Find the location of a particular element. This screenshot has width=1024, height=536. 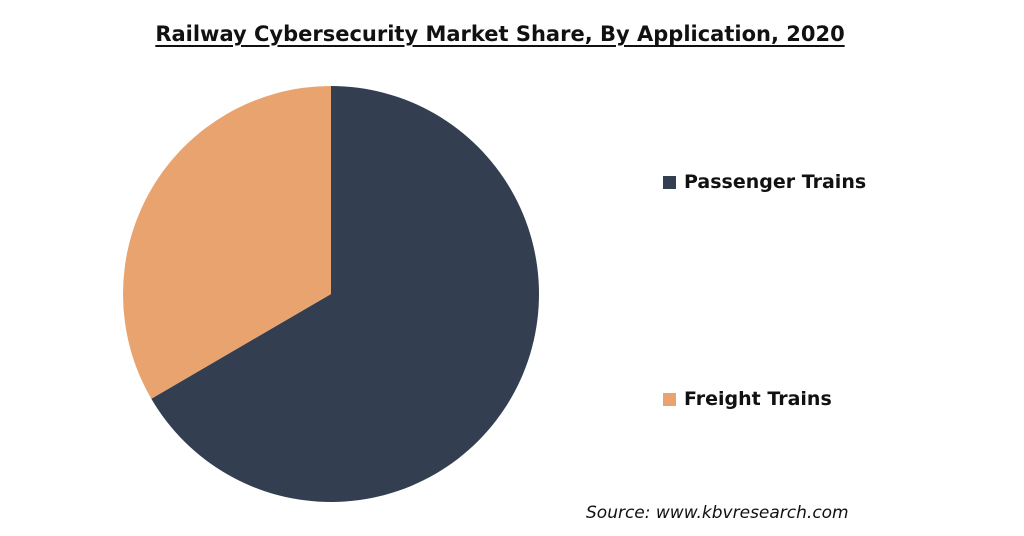

legend-item-freight-trains: Freight Trains is located at coordinates (747, 399).